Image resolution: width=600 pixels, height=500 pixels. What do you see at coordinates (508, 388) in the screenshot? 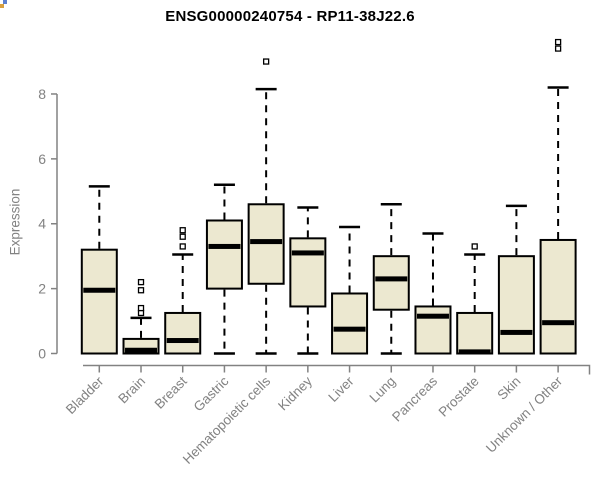
I see `x-tick-label-skin: Skin` at bounding box center [508, 388].